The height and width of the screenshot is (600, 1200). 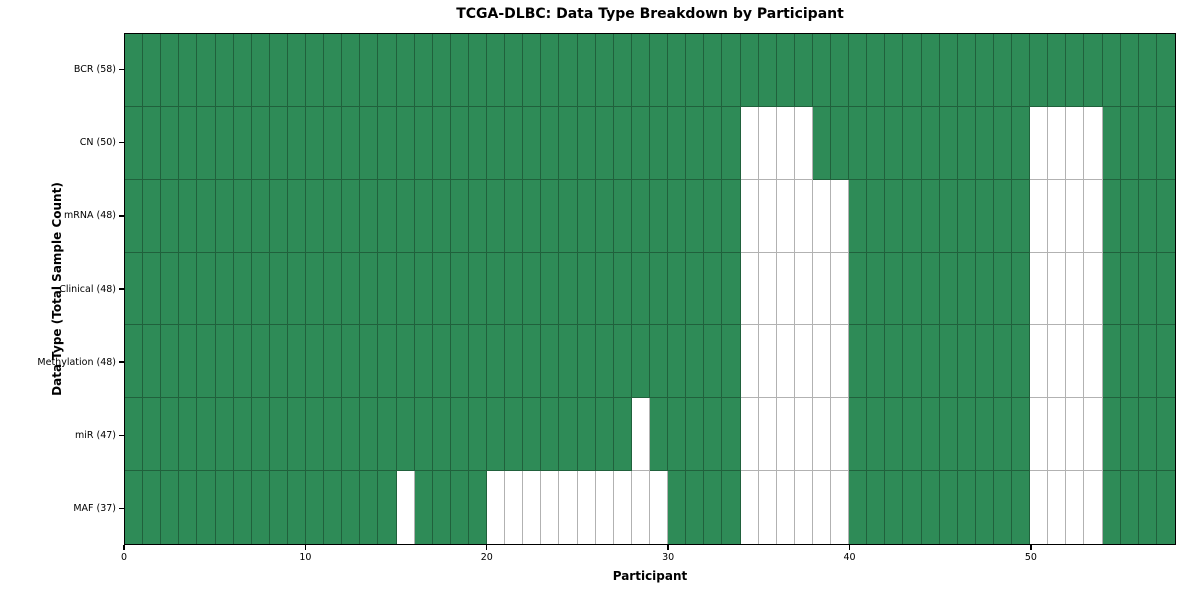 What do you see at coordinates (76, 362) in the screenshot?
I see `y-tick-label: Methylation (48)` at bounding box center [76, 362].